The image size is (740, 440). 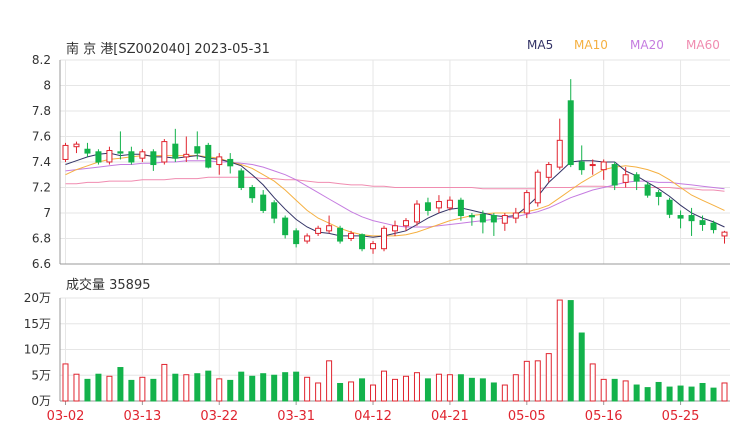 What do you see at coordinates (37, 324) in the screenshot?
I see `volume-tick-label: 15万` at bounding box center [37, 324].